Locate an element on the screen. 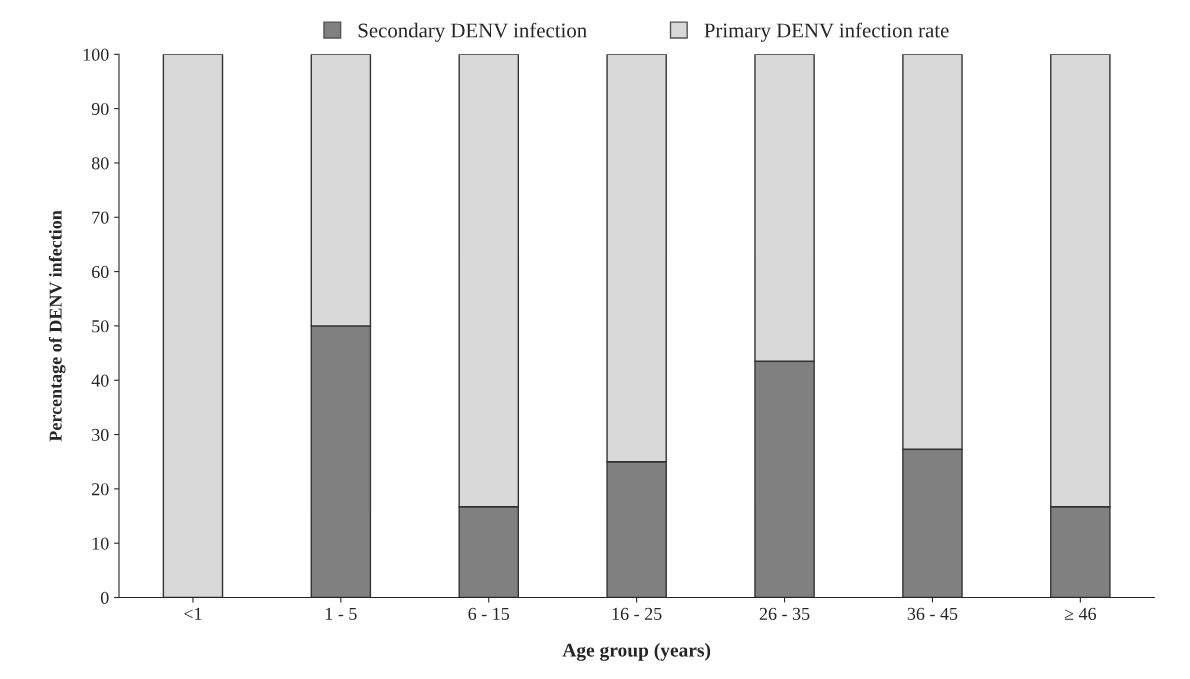  y-tick-label: 30 is located at coordinates (100, 434).